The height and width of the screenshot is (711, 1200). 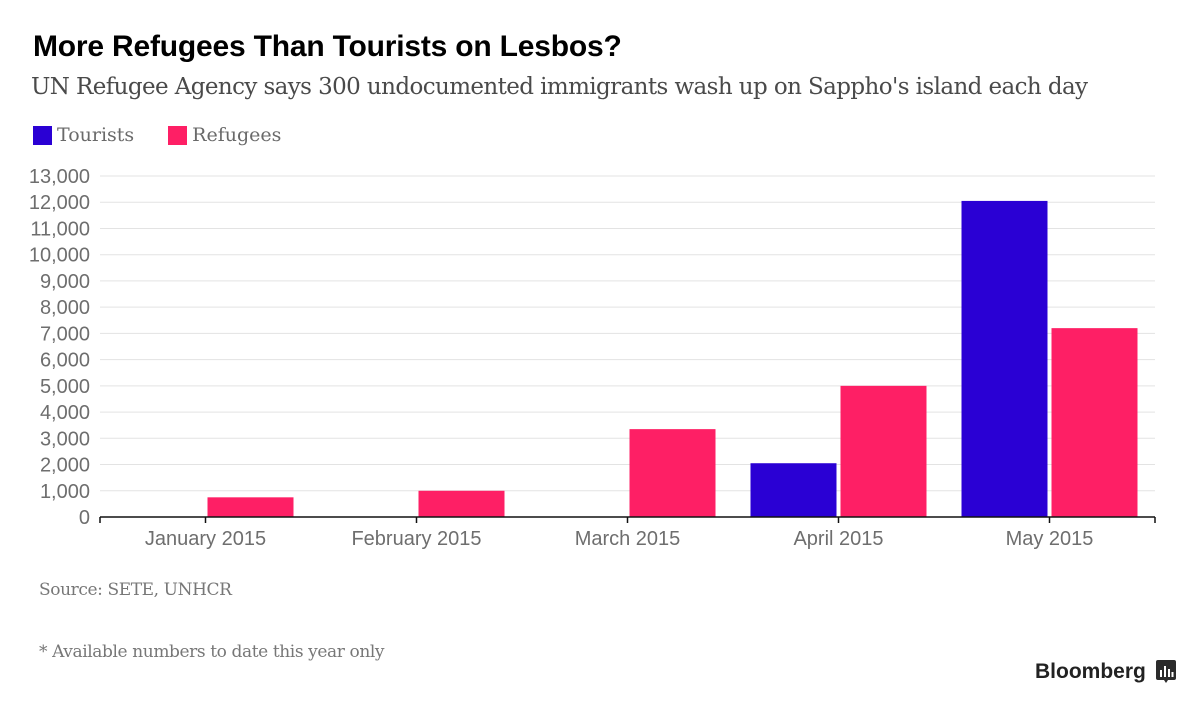 What do you see at coordinates (135, 590) in the screenshot?
I see `source-note: Source: SETE, UNHCR` at bounding box center [135, 590].